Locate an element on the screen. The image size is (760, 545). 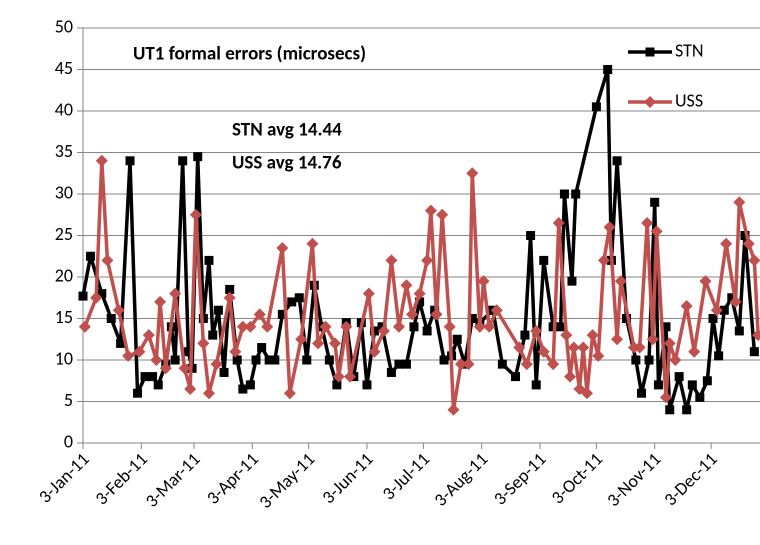
legend-label: STN is located at coordinates (689, 50).